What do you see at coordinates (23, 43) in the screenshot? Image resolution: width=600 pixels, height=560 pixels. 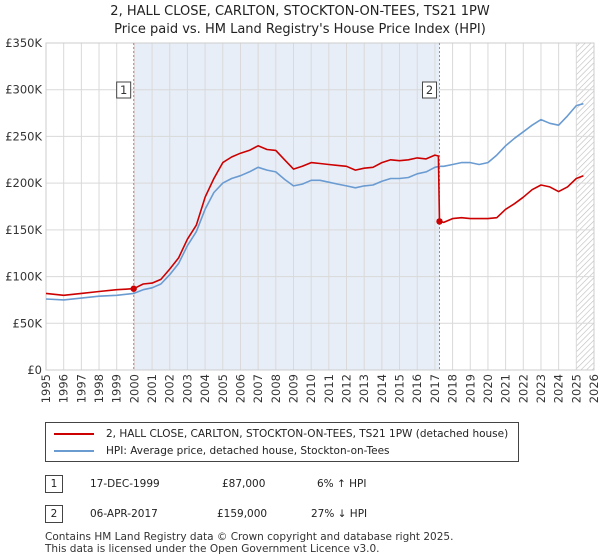 I see `y-tick-label: £350K` at bounding box center [23, 43].